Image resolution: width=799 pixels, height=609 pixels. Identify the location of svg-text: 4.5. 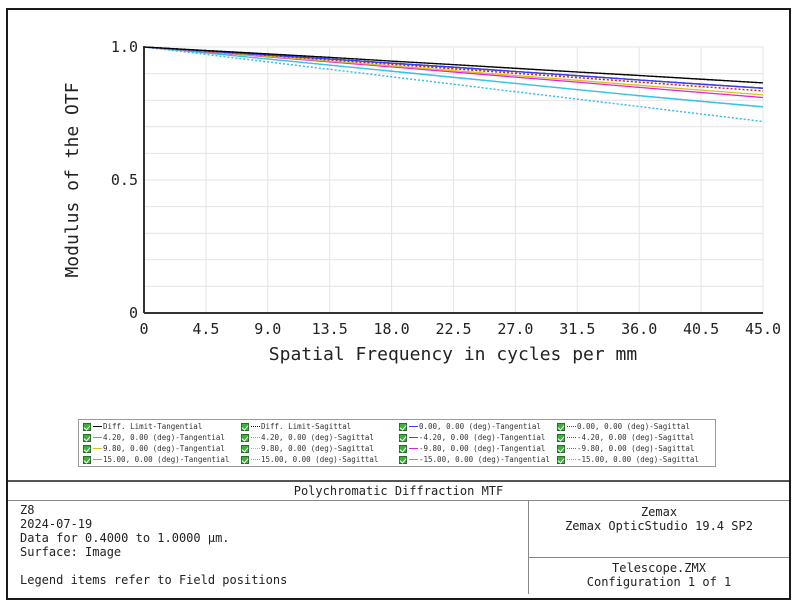
(205, 329).